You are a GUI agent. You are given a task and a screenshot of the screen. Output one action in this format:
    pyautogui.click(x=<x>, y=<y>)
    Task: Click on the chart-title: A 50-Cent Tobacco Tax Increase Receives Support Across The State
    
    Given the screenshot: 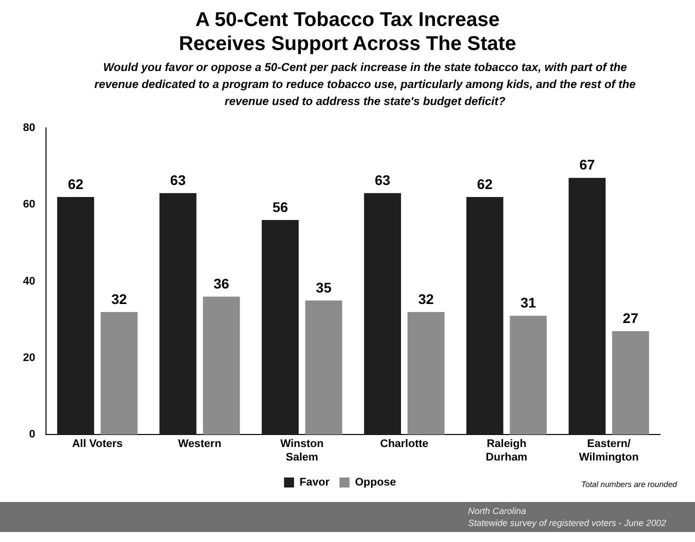 What is the action you would take?
    pyautogui.click(x=348, y=32)
    